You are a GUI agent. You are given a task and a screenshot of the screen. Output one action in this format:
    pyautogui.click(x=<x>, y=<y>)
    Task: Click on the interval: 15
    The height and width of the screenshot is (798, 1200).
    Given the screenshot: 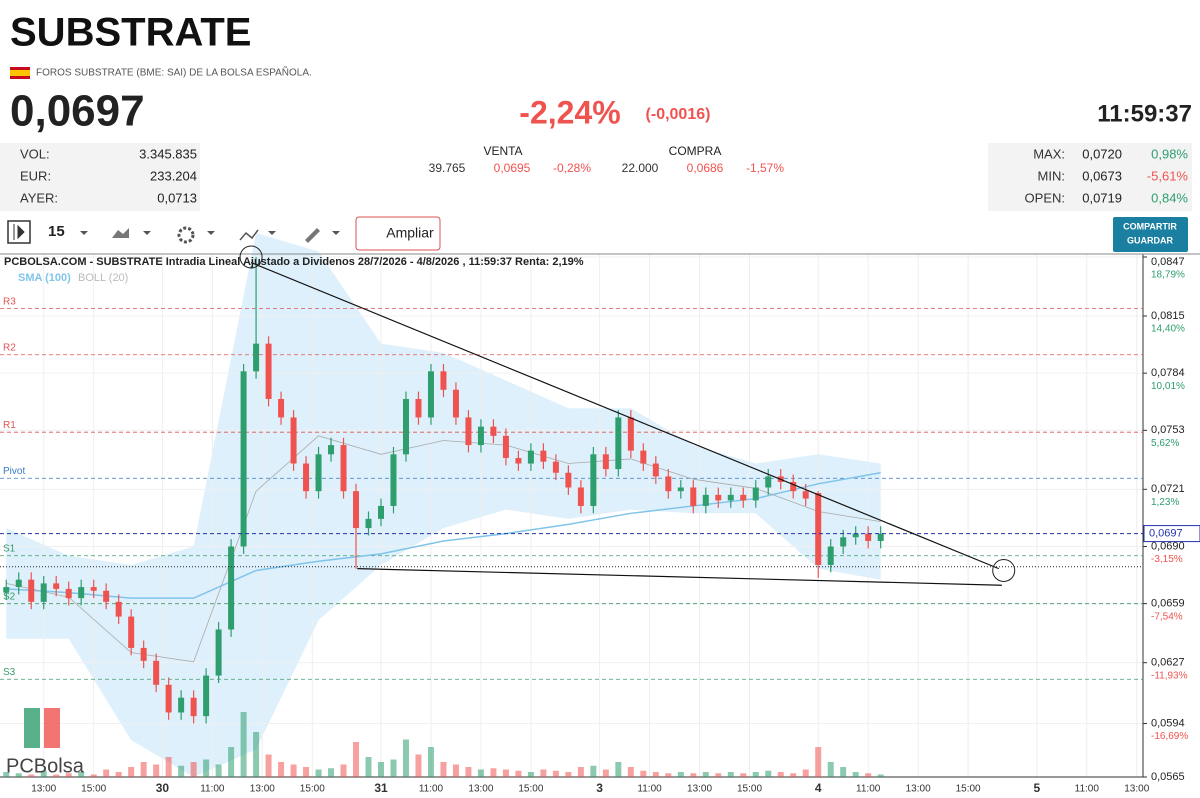 What is the action you would take?
    pyautogui.click(x=56, y=231)
    